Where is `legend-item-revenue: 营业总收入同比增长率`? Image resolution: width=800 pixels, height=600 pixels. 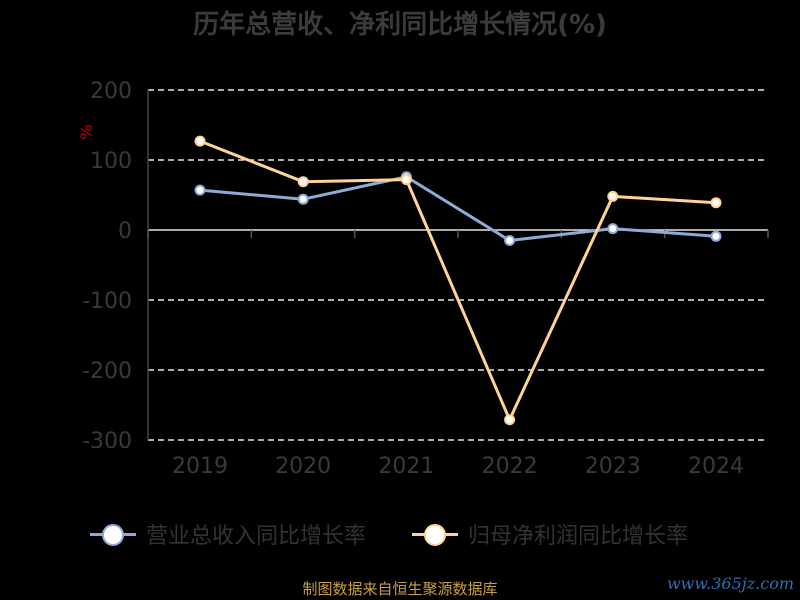
legend-item-revenue: 营业总收入同比增长率 is located at coordinates (228, 534).